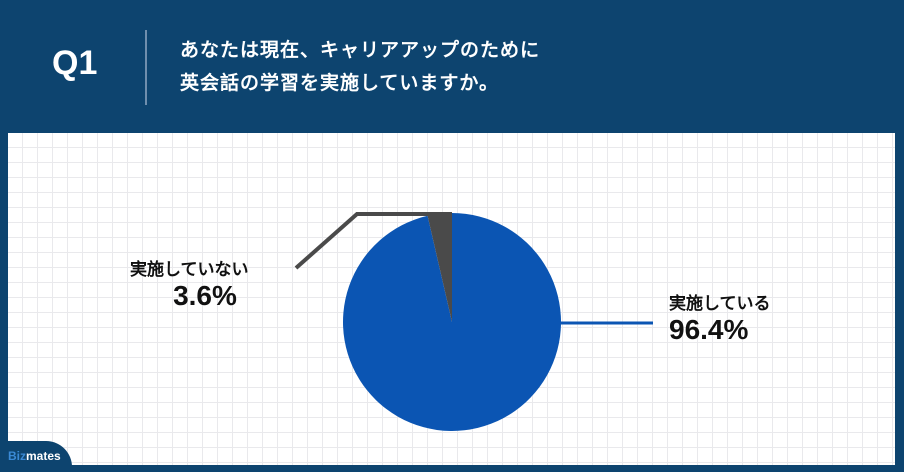  I want to click on yes-label-value: 96.4%, so click(709, 329).